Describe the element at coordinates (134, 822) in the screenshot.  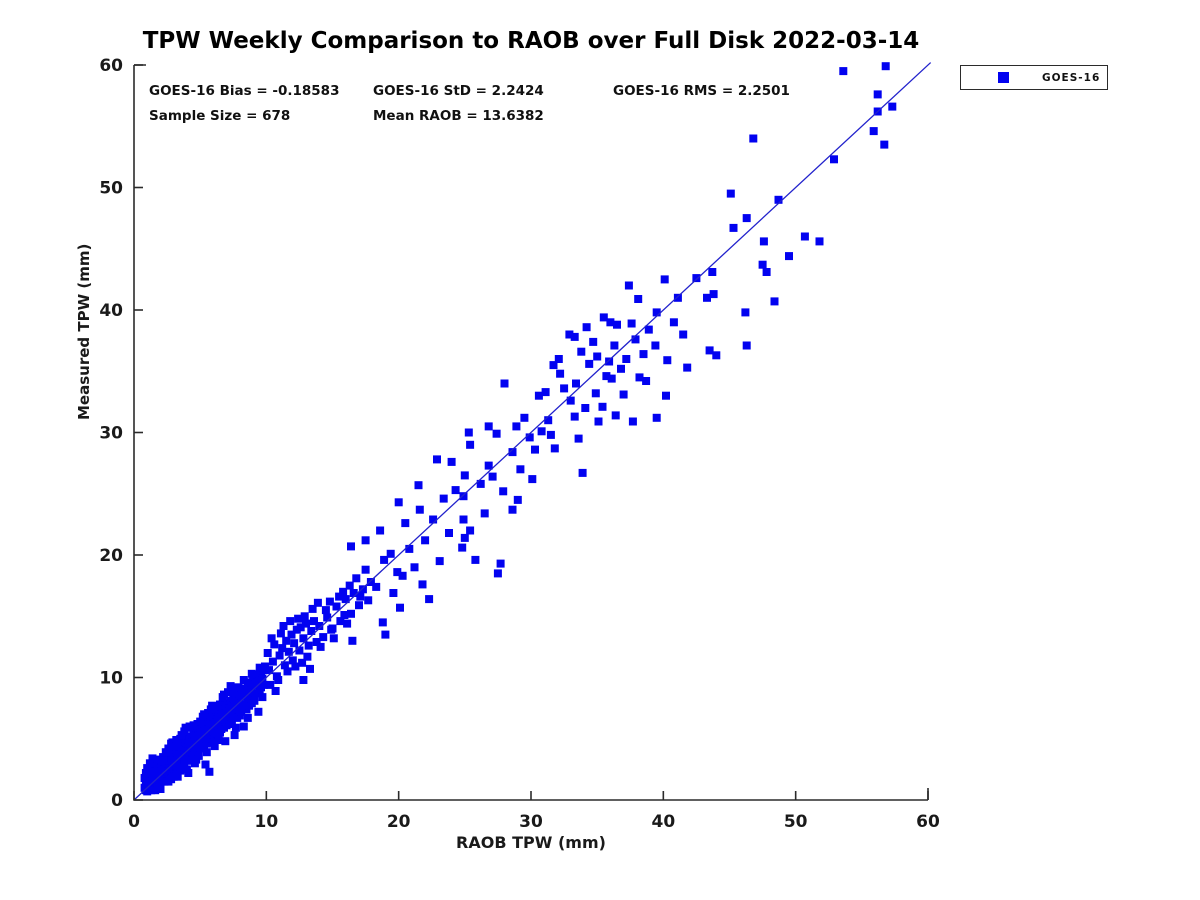
I see `x-tick-label: 0` at that location.